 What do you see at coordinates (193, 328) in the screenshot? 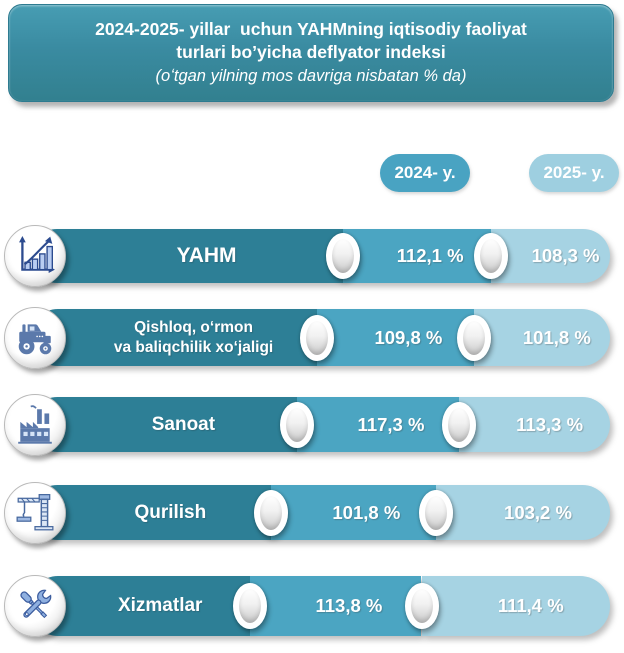
I see `category-label: Qishloq, oʻrmon` at bounding box center [193, 328].